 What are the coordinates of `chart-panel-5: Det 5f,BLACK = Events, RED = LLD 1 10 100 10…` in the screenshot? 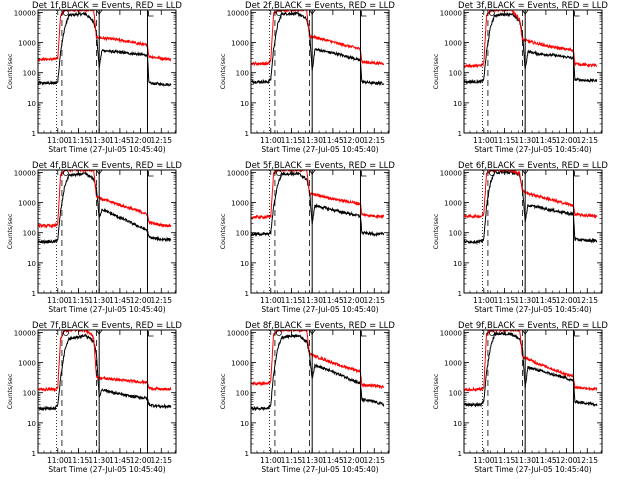 It's located at (307, 237).